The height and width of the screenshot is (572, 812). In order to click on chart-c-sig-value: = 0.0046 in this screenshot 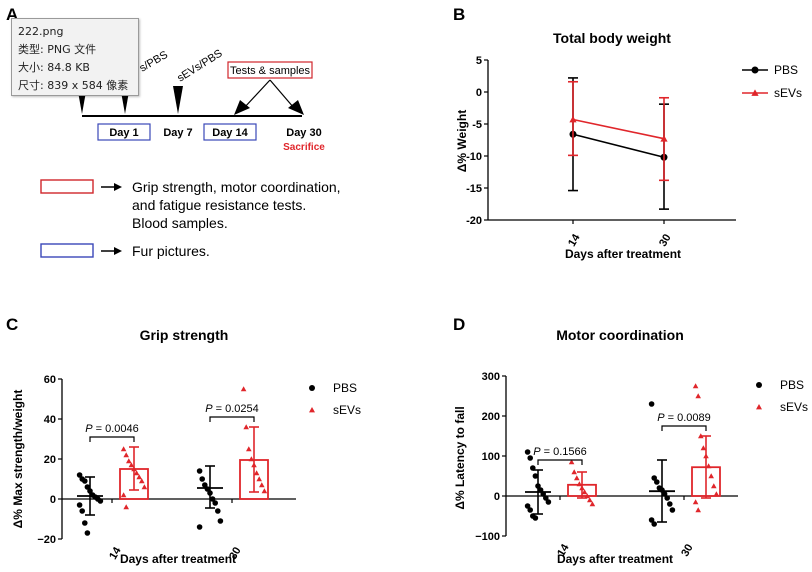, I will do `click(116, 429)`.